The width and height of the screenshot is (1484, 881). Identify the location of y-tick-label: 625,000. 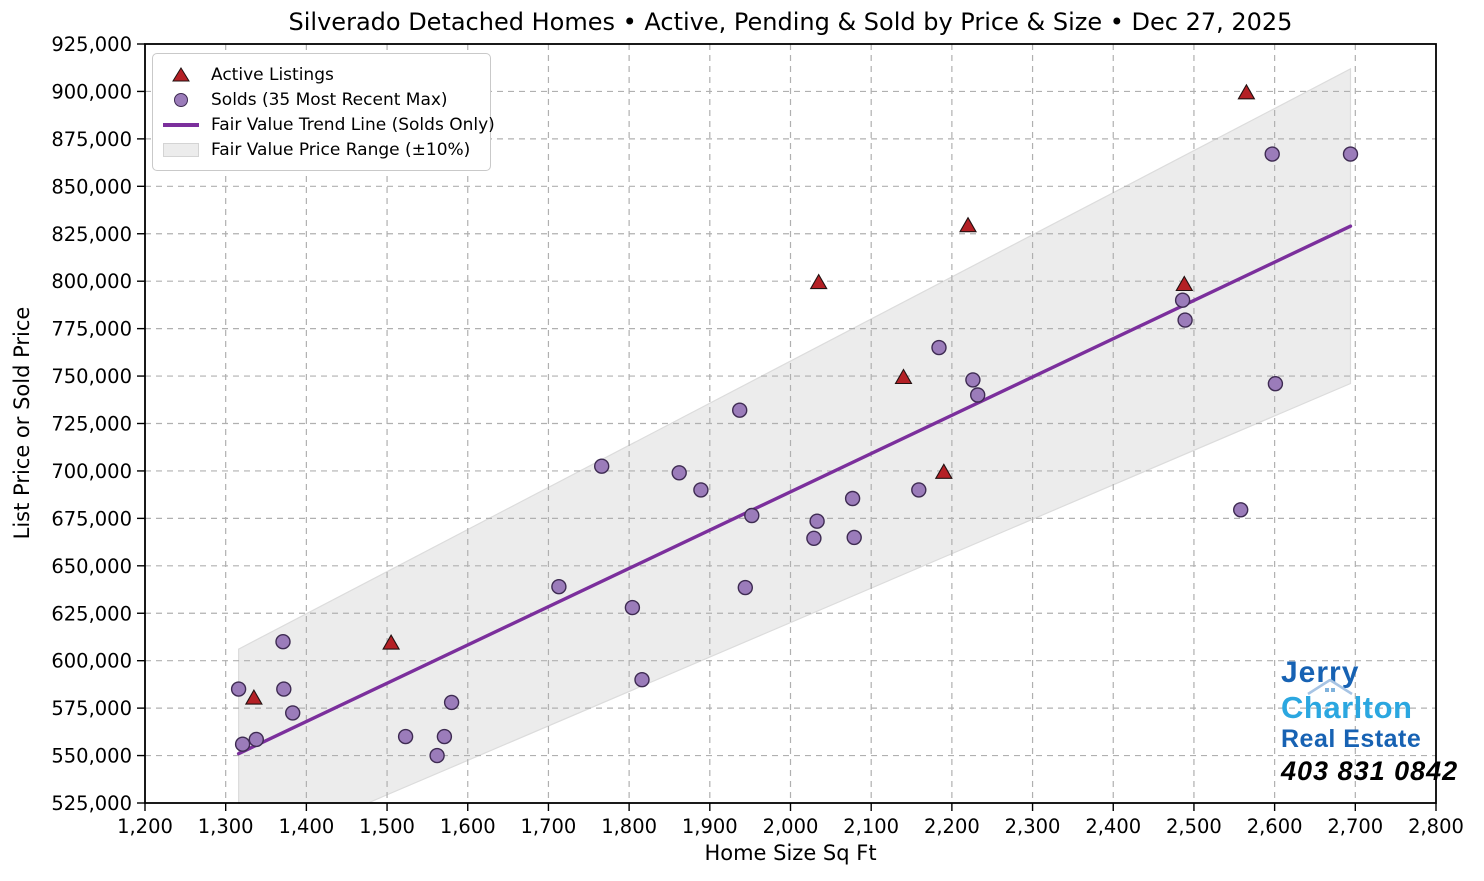
(91, 613).